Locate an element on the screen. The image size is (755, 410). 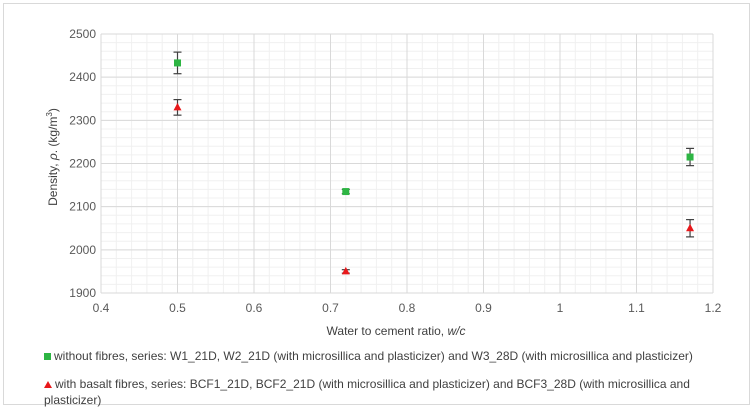
y-tick-labels: 1900 2000 2100 2200 2300 2400 2500 is located at coordinates (82, 163).